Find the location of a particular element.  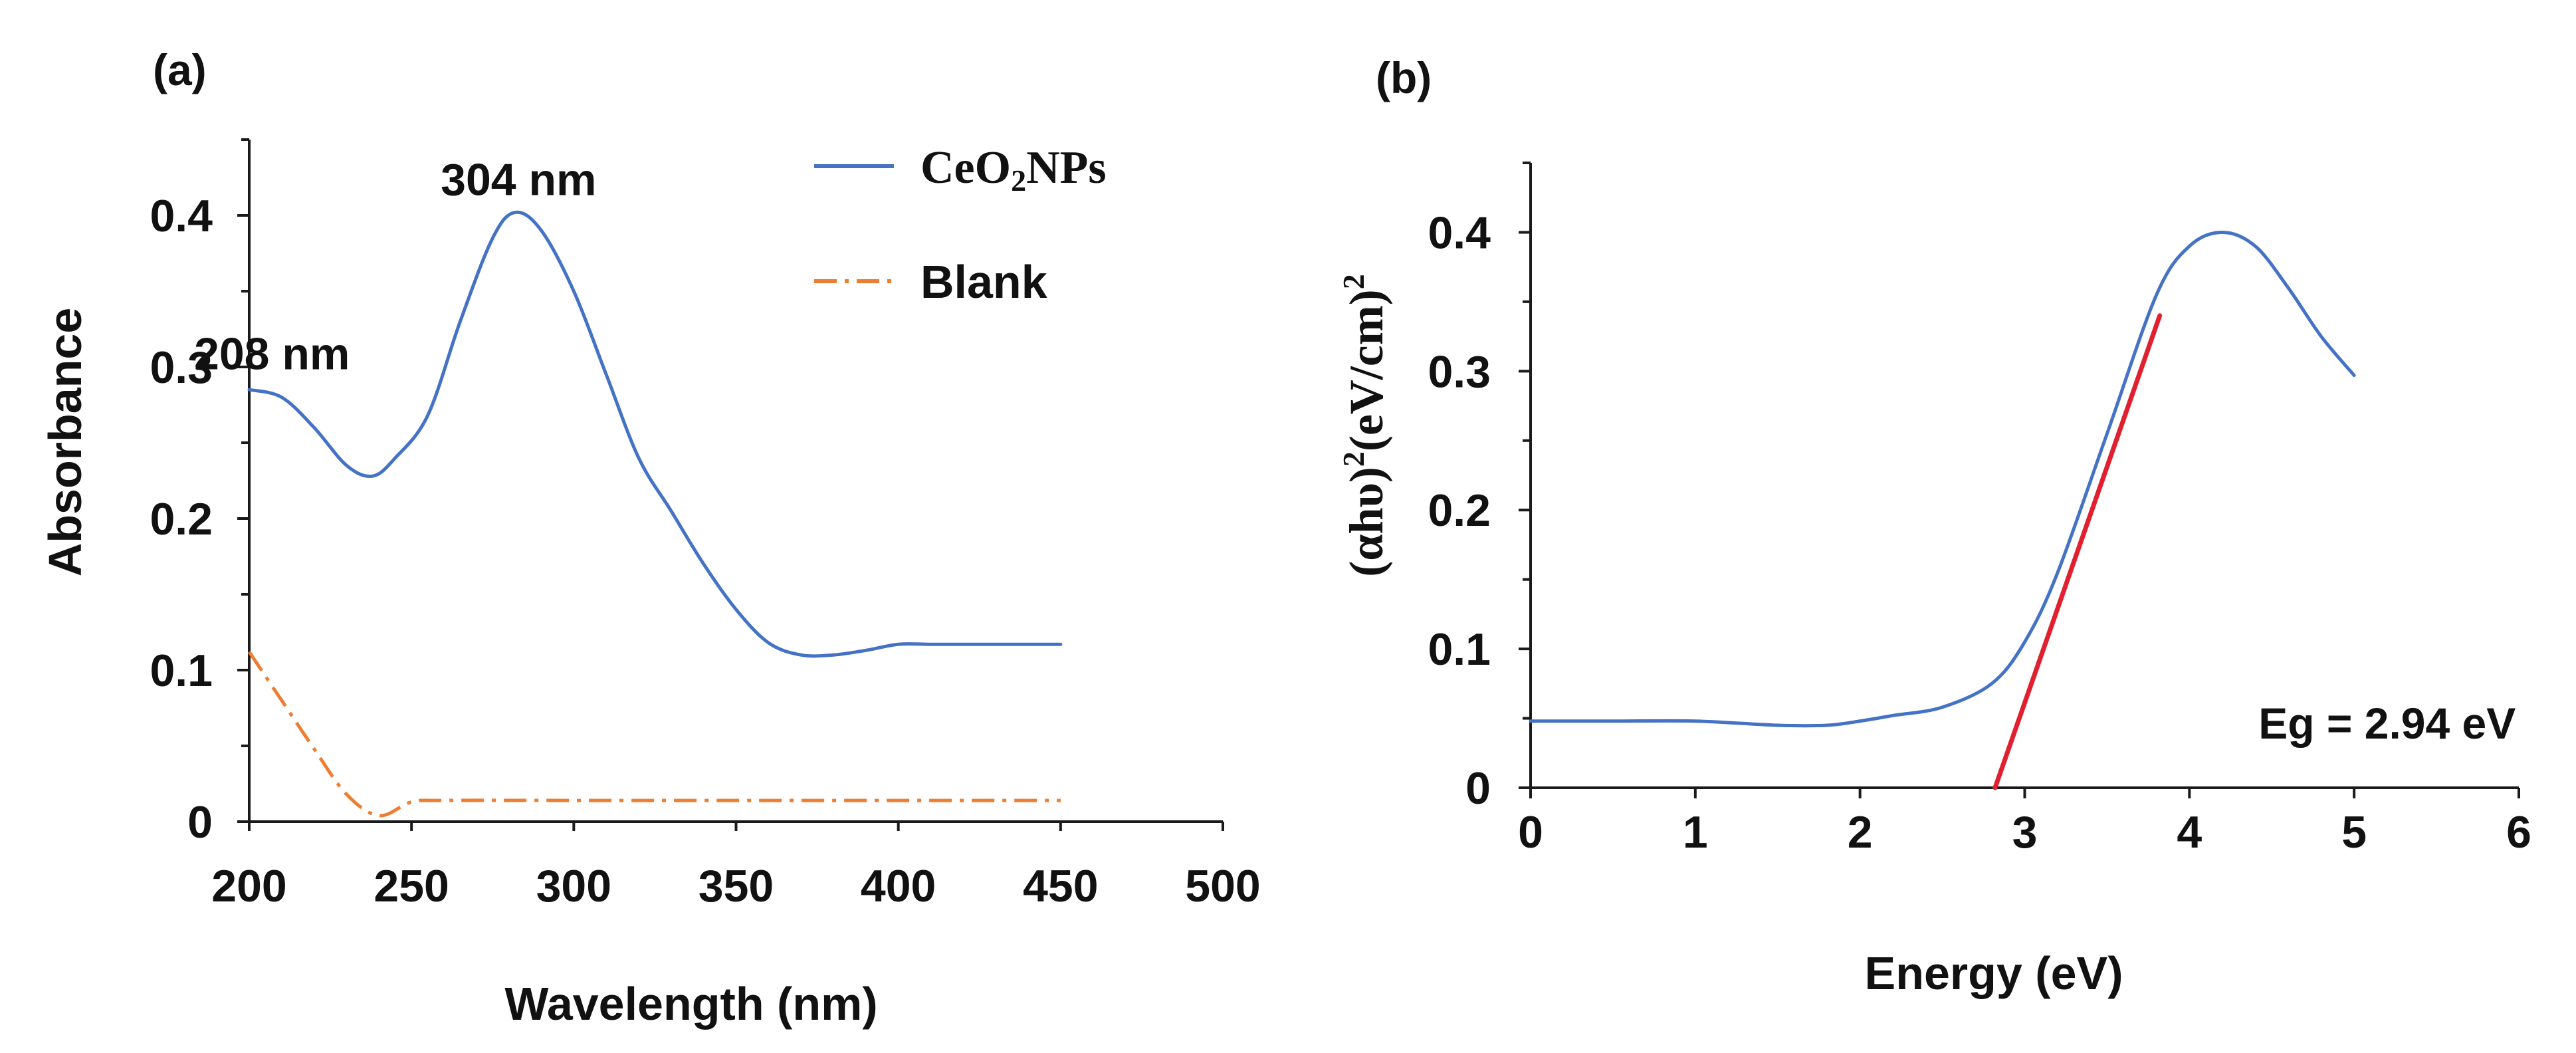

x-tick-label: 500 is located at coordinates (1222, 886).